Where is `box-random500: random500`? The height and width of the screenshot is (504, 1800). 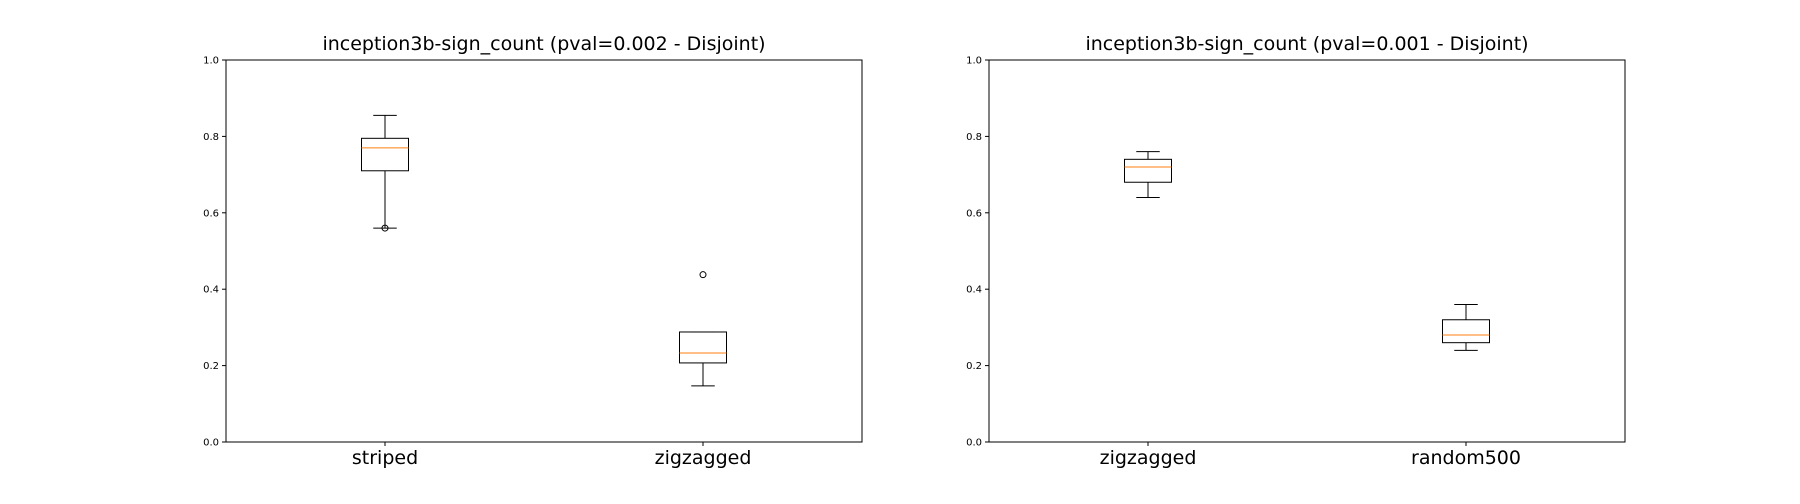
box-random500: random500 is located at coordinates (1466, 386).